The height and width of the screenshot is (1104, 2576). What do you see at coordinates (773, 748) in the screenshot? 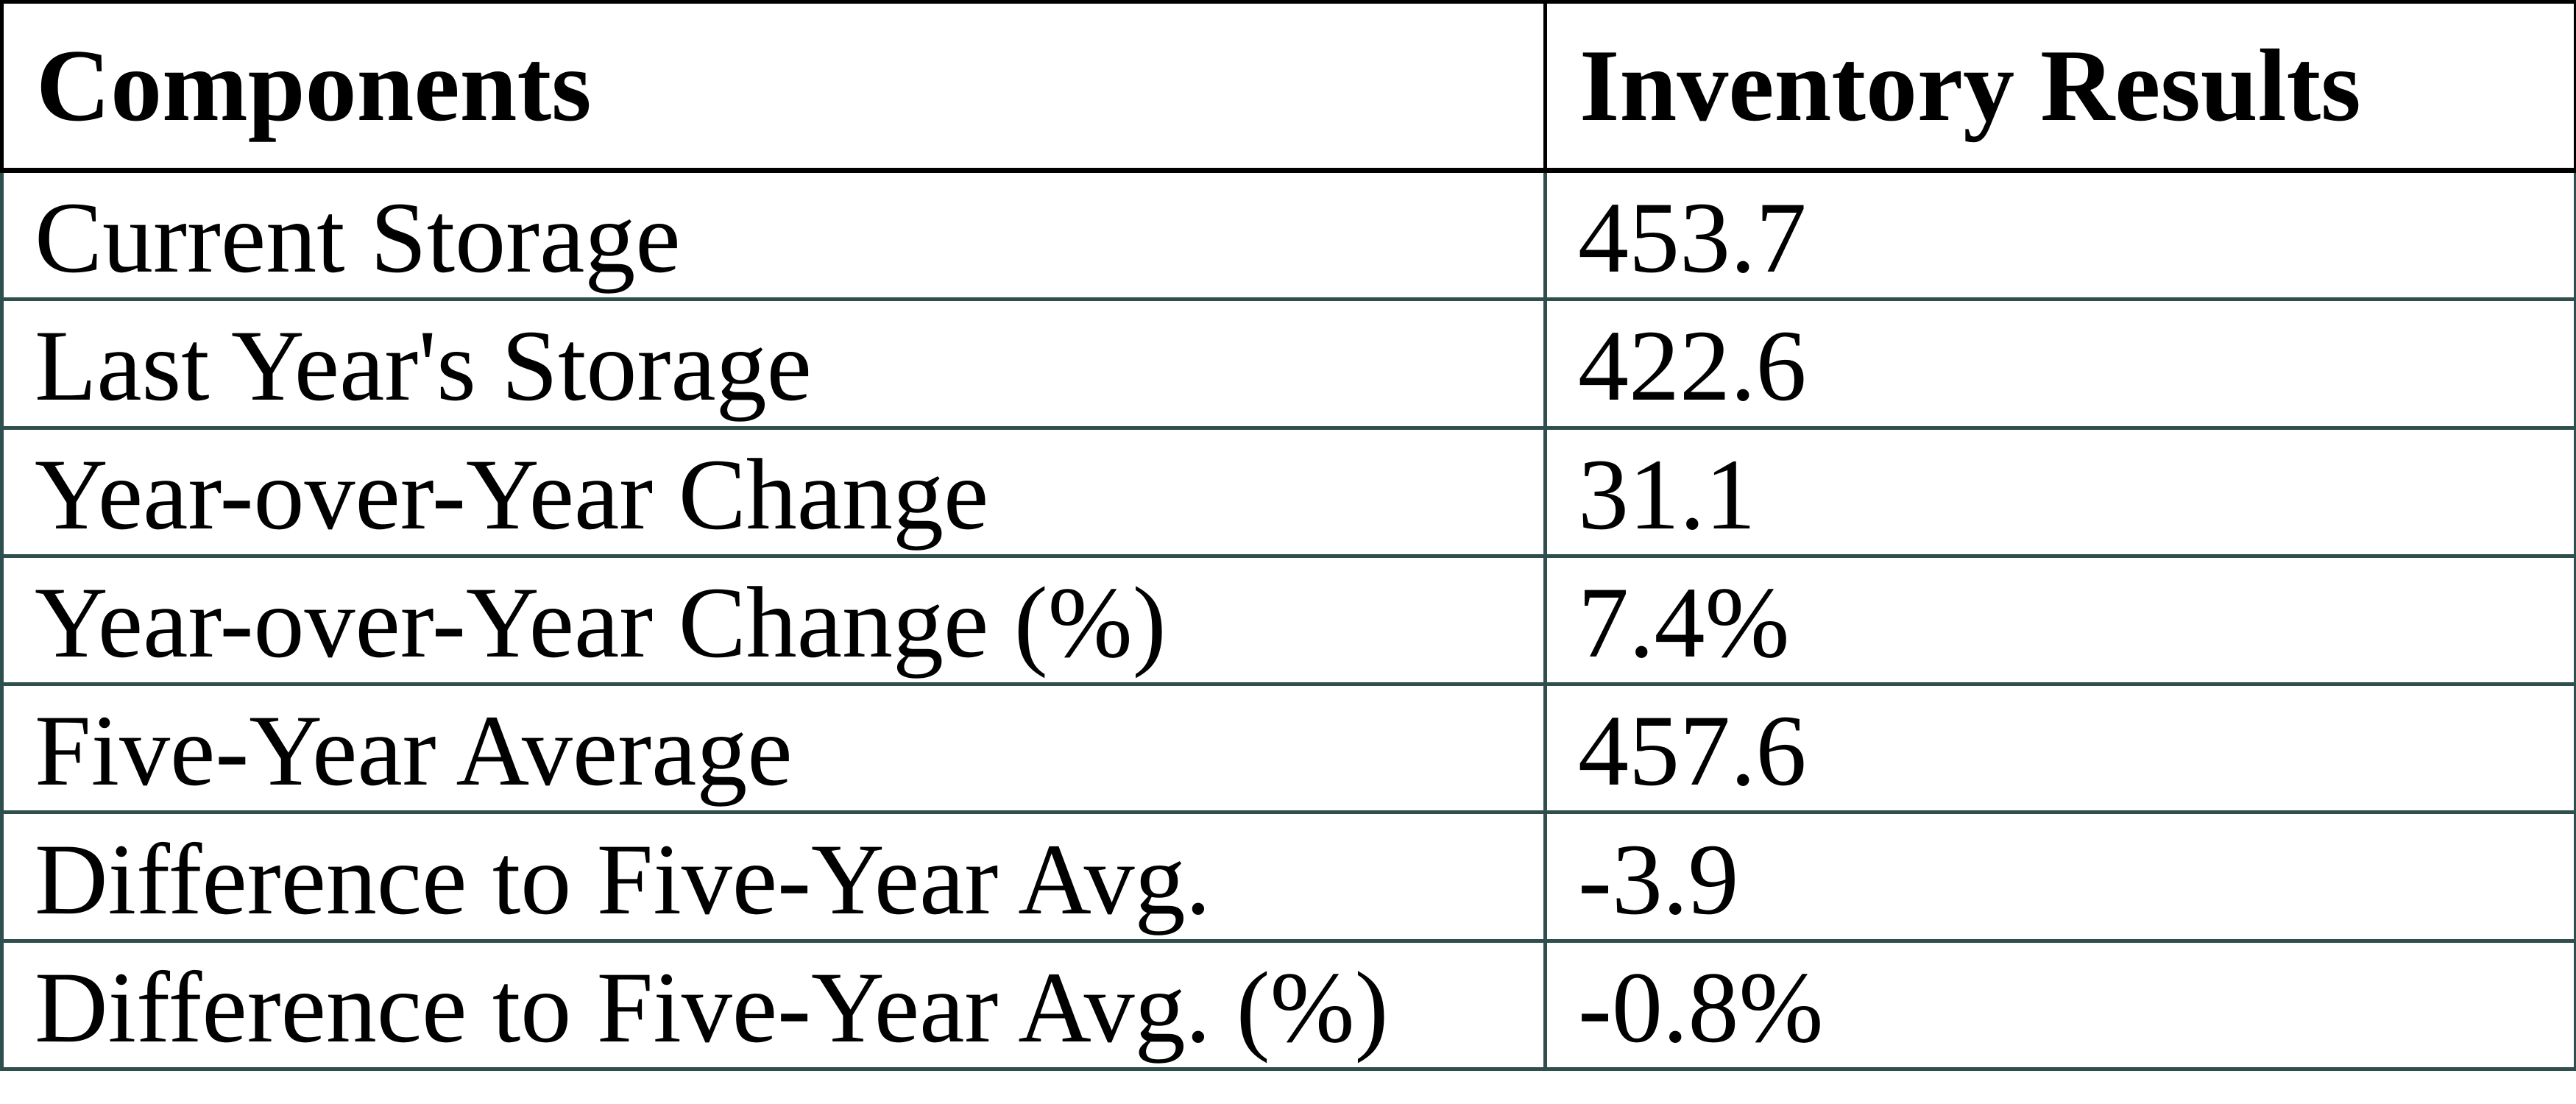
I see `component-cell: Five-Year Average` at bounding box center [773, 748].